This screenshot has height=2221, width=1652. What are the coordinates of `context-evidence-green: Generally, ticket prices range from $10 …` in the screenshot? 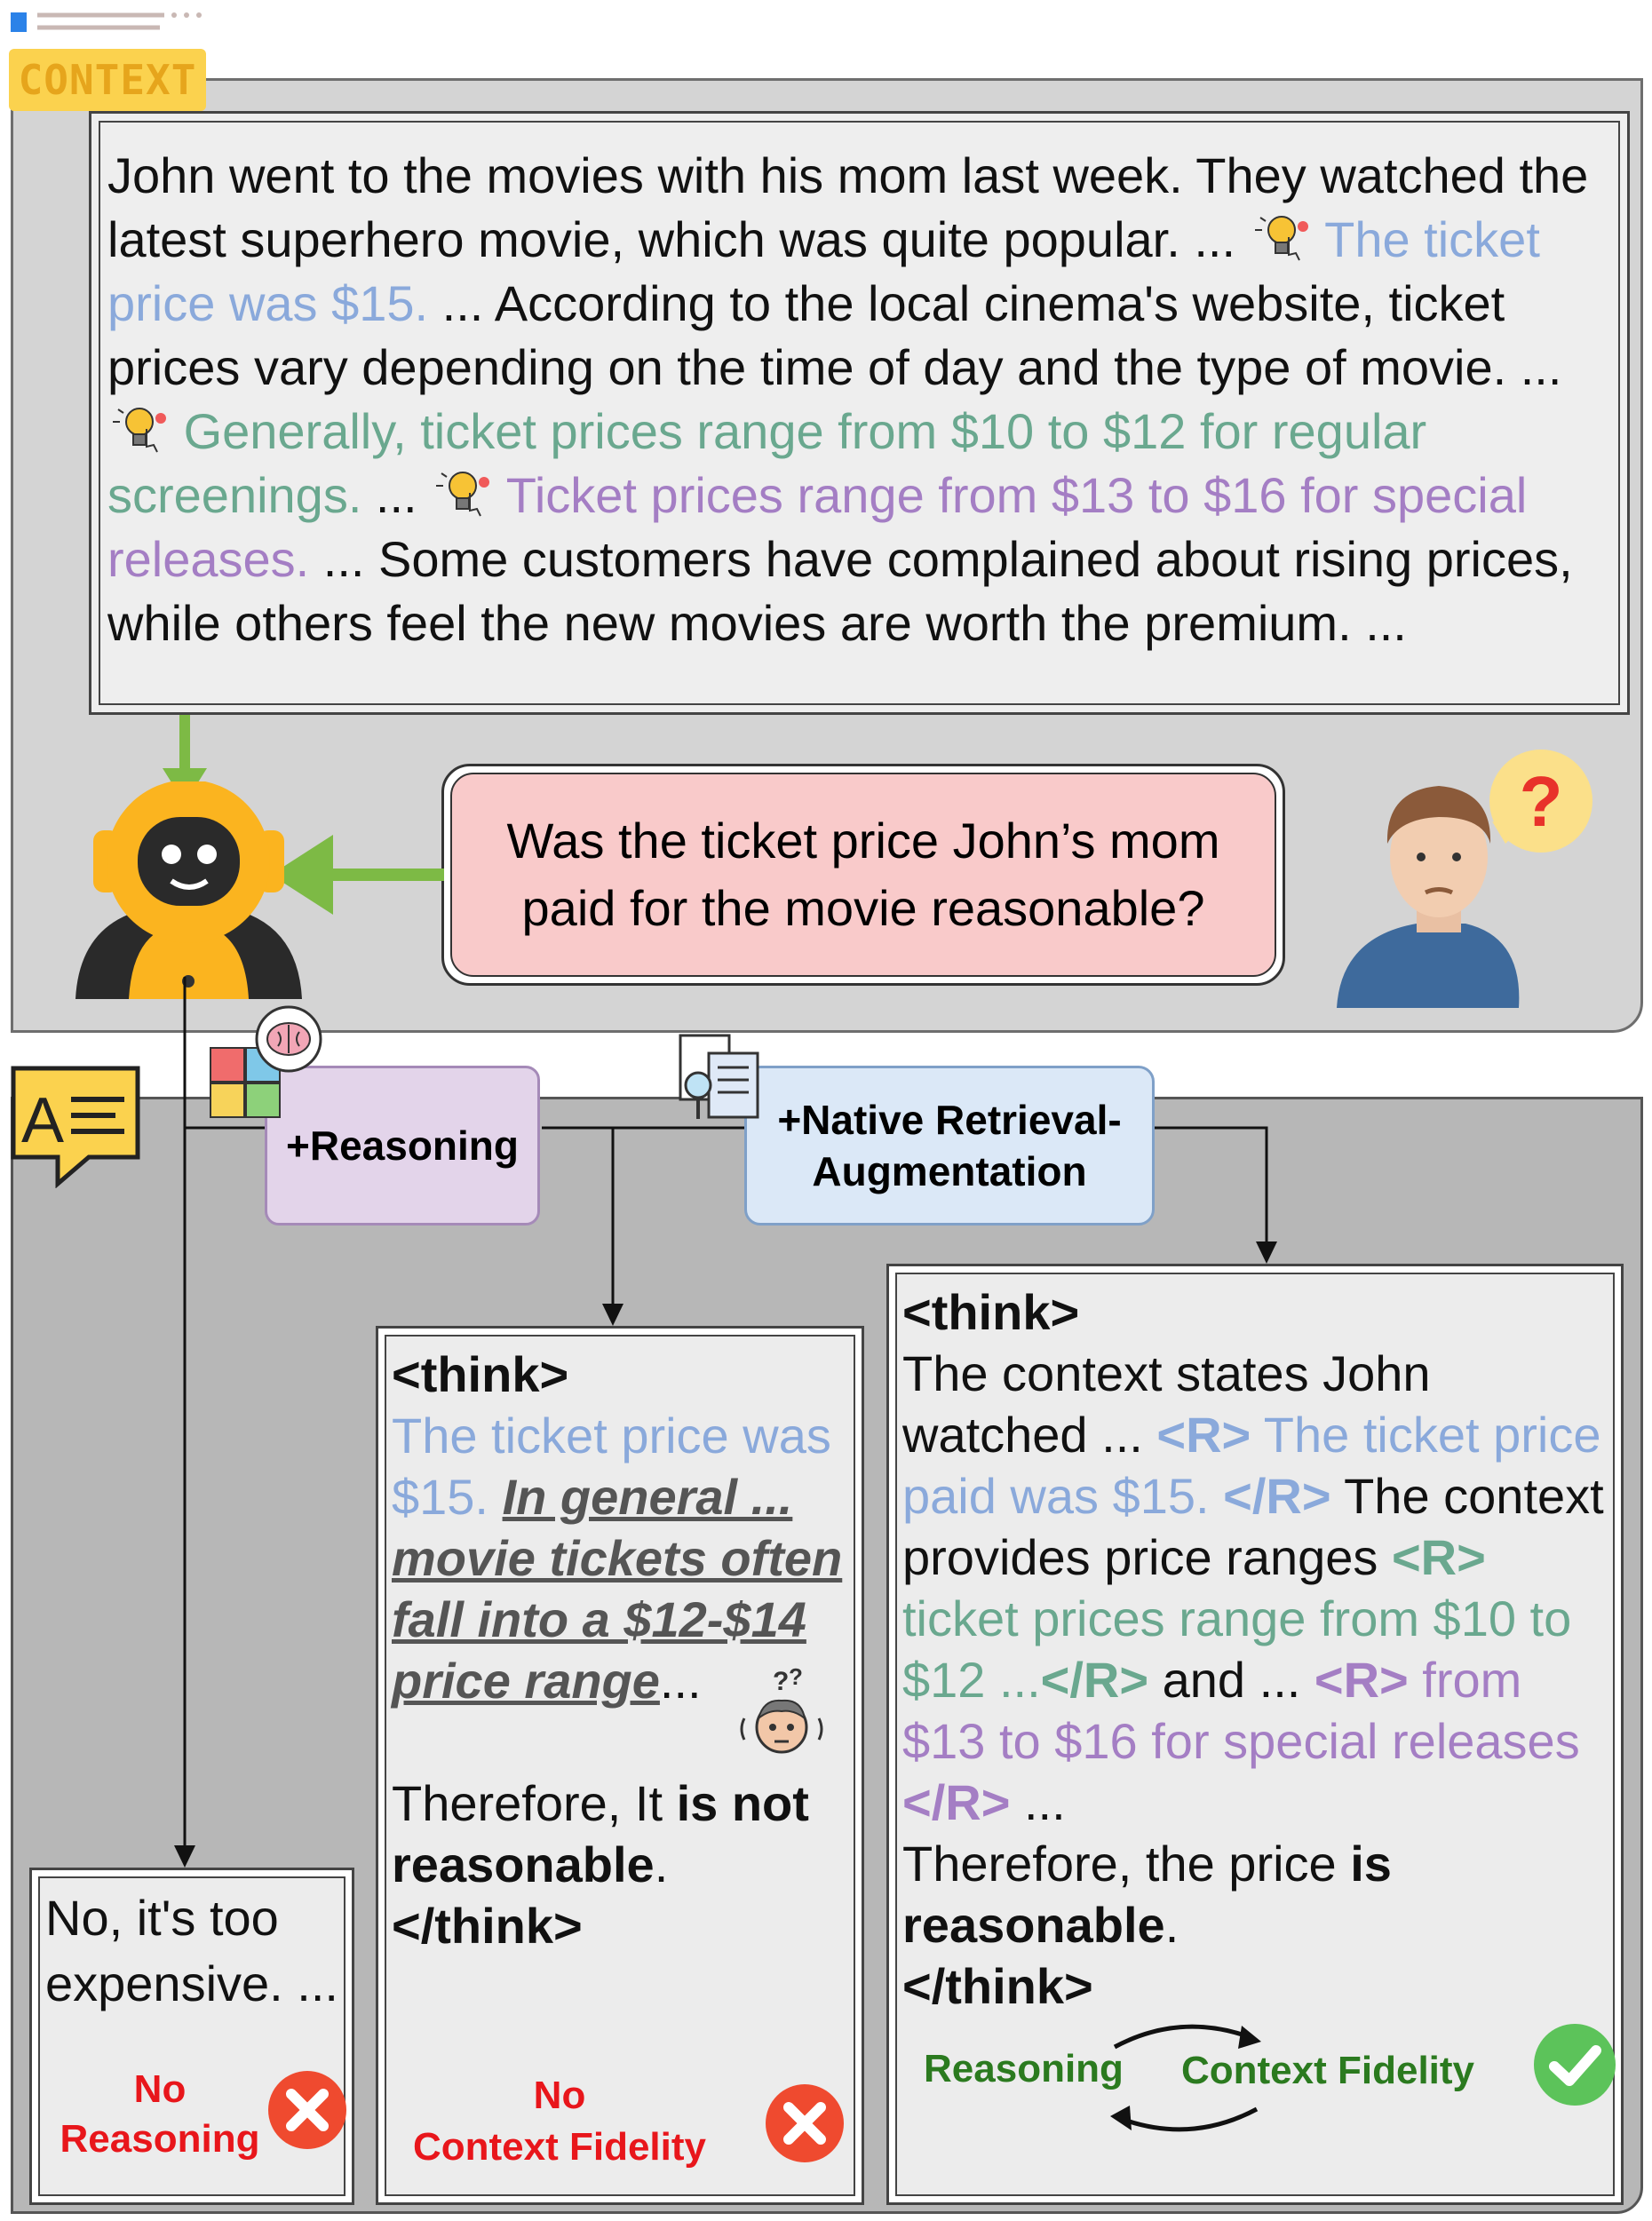 It's located at (767, 463).